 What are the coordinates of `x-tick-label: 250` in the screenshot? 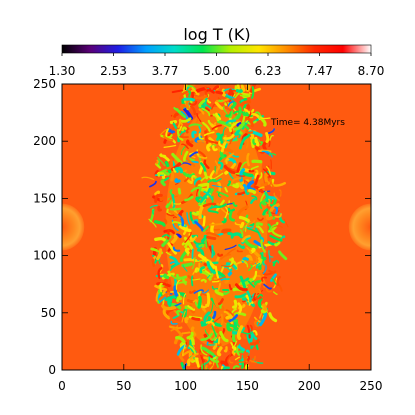 It's located at (371, 386).